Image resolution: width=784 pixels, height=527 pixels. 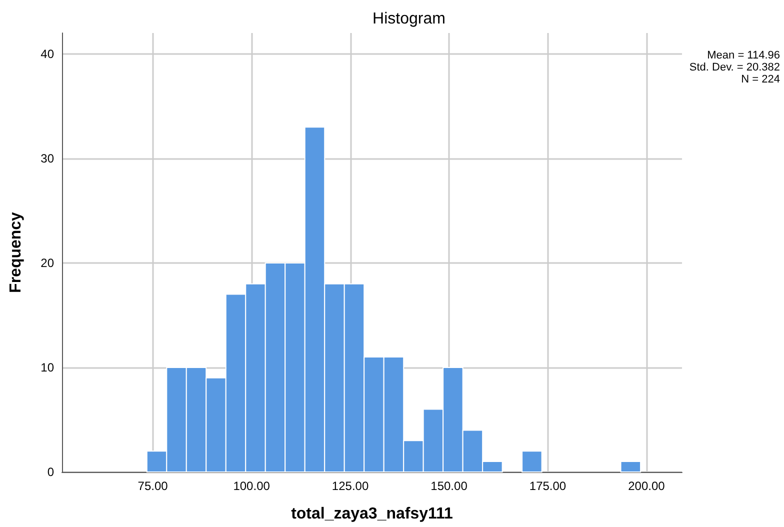 I want to click on text: N = 224, so click(x=760, y=80).